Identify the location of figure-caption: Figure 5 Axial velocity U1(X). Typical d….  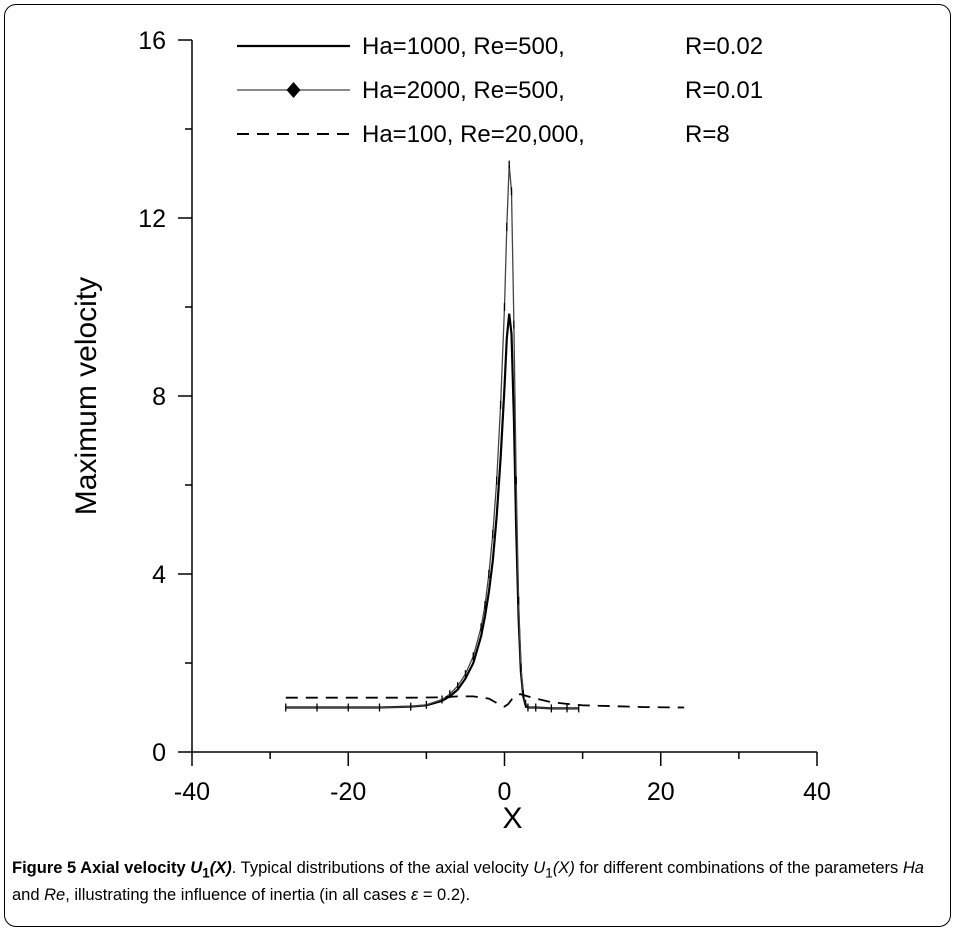
(468, 882).